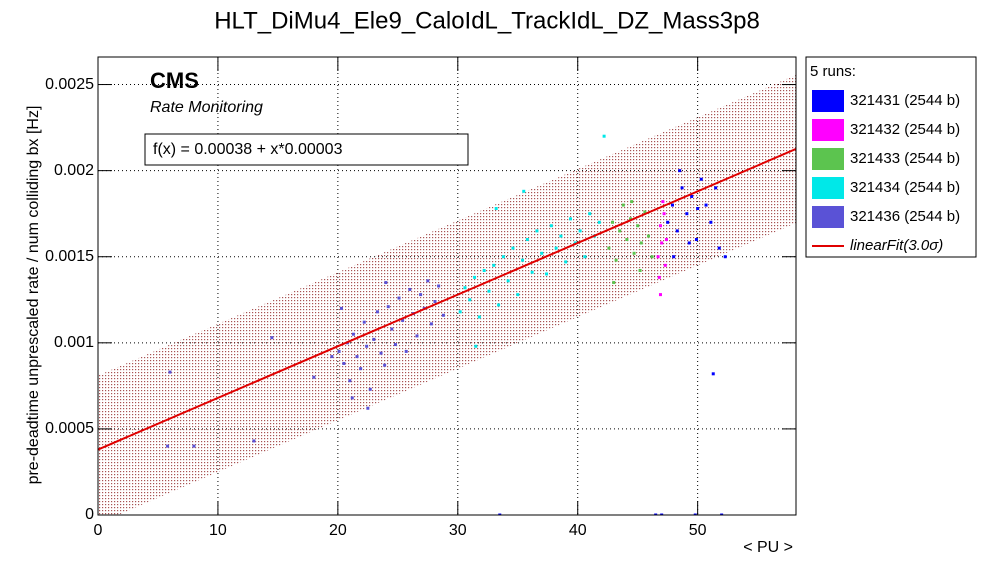 This screenshot has height=572, width=996. What do you see at coordinates (218, 530) in the screenshot?
I see `x-tick-label: 10` at bounding box center [218, 530].